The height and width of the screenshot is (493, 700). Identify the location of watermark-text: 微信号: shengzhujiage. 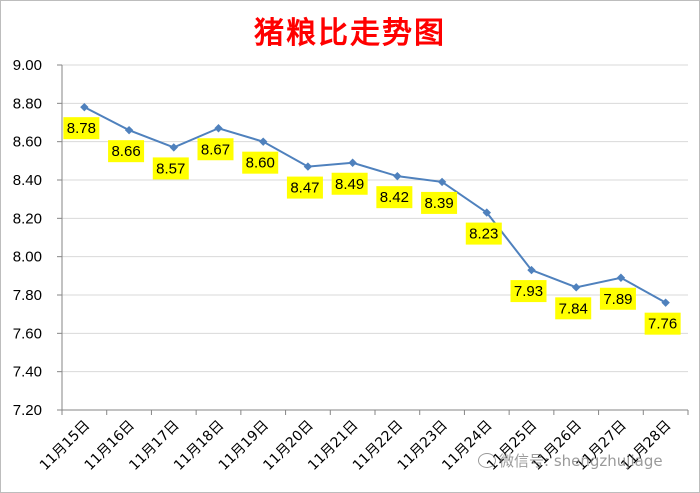
(581, 461).